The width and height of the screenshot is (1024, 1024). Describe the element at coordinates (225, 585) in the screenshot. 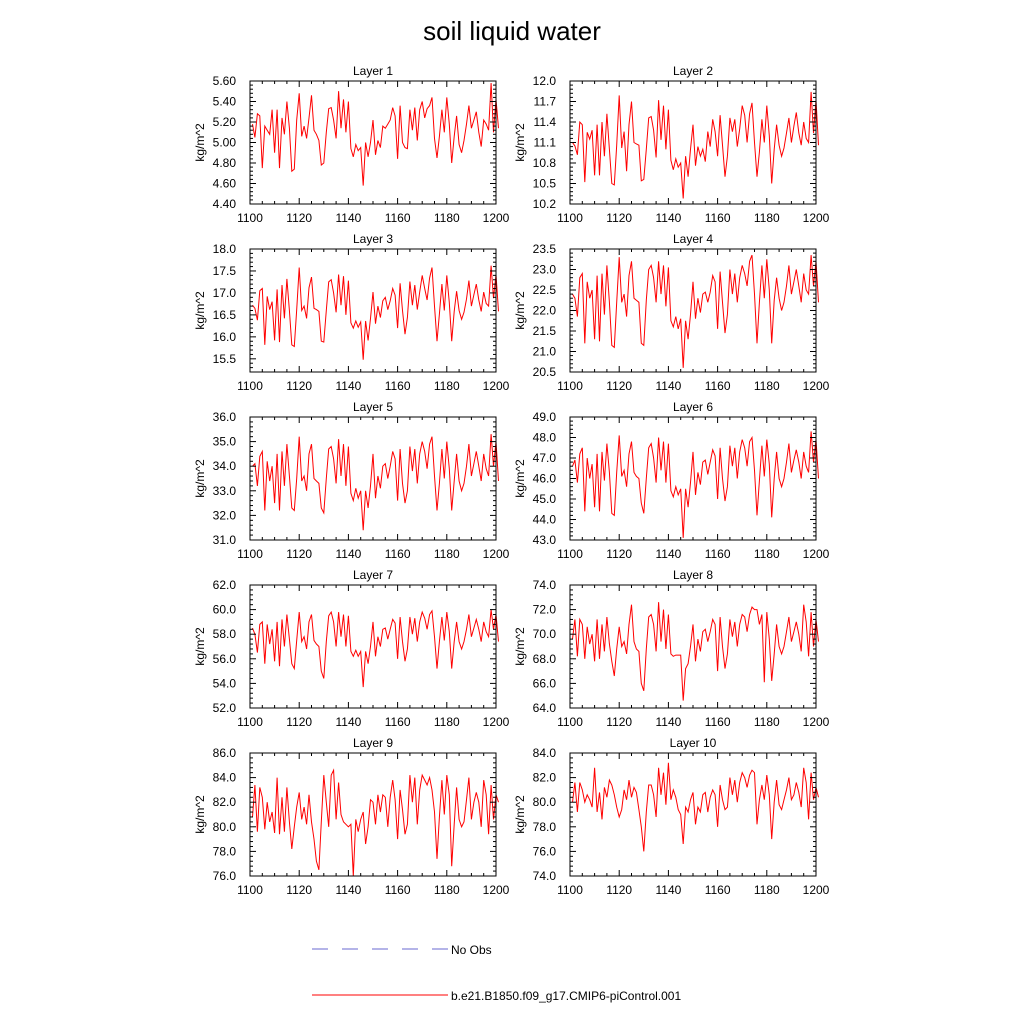

I see `y-tick-label: 62.0` at that location.